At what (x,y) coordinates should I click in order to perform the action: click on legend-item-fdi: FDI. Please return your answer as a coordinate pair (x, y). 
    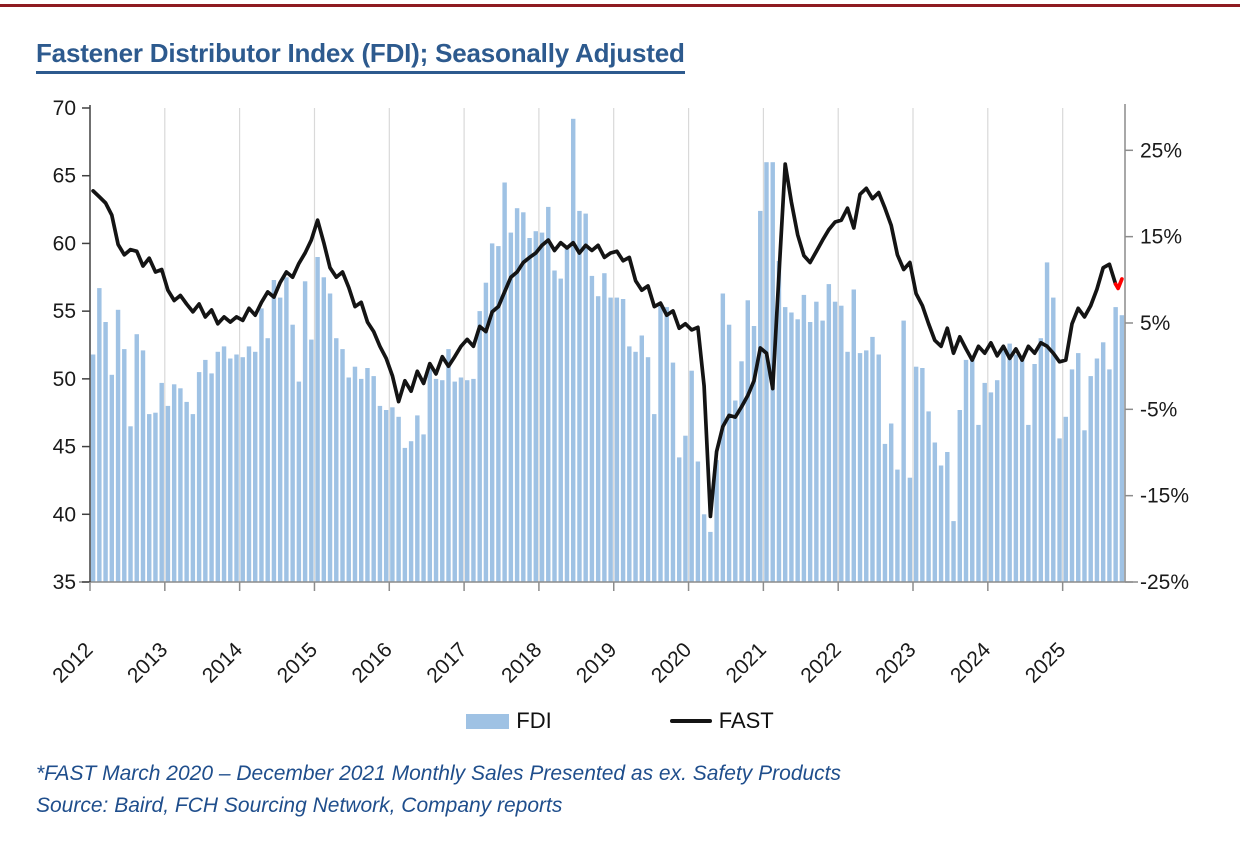
    Looking at the image, I should click on (509, 721).